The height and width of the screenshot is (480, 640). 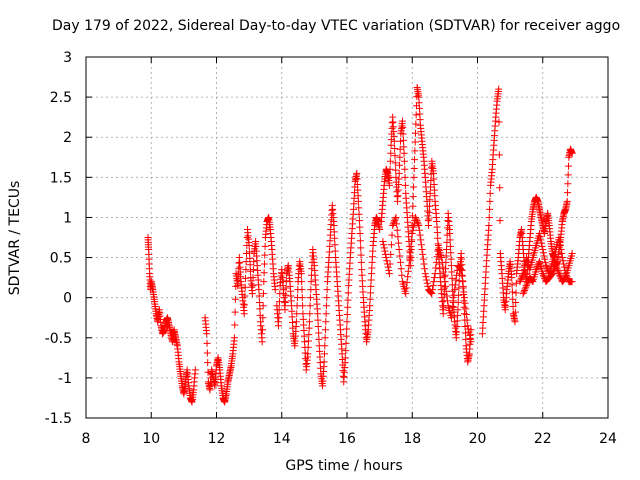 What do you see at coordinates (86, 439) in the screenshot?
I see `x-tick-label: 8` at bounding box center [86, 439].